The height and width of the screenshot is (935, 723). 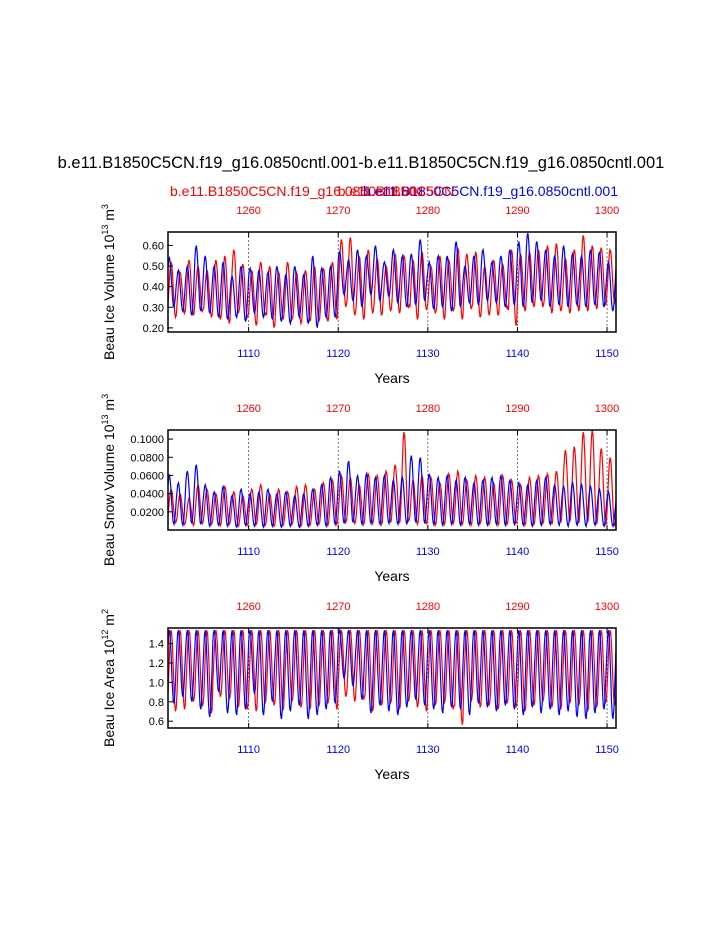 What do you see at coordinates (490, 191) in the screenshot?
I see `legend-blue-label: b.e11.B1850C5CN.f19_g16.0850cntl.001` at bounding box center [490, 191].